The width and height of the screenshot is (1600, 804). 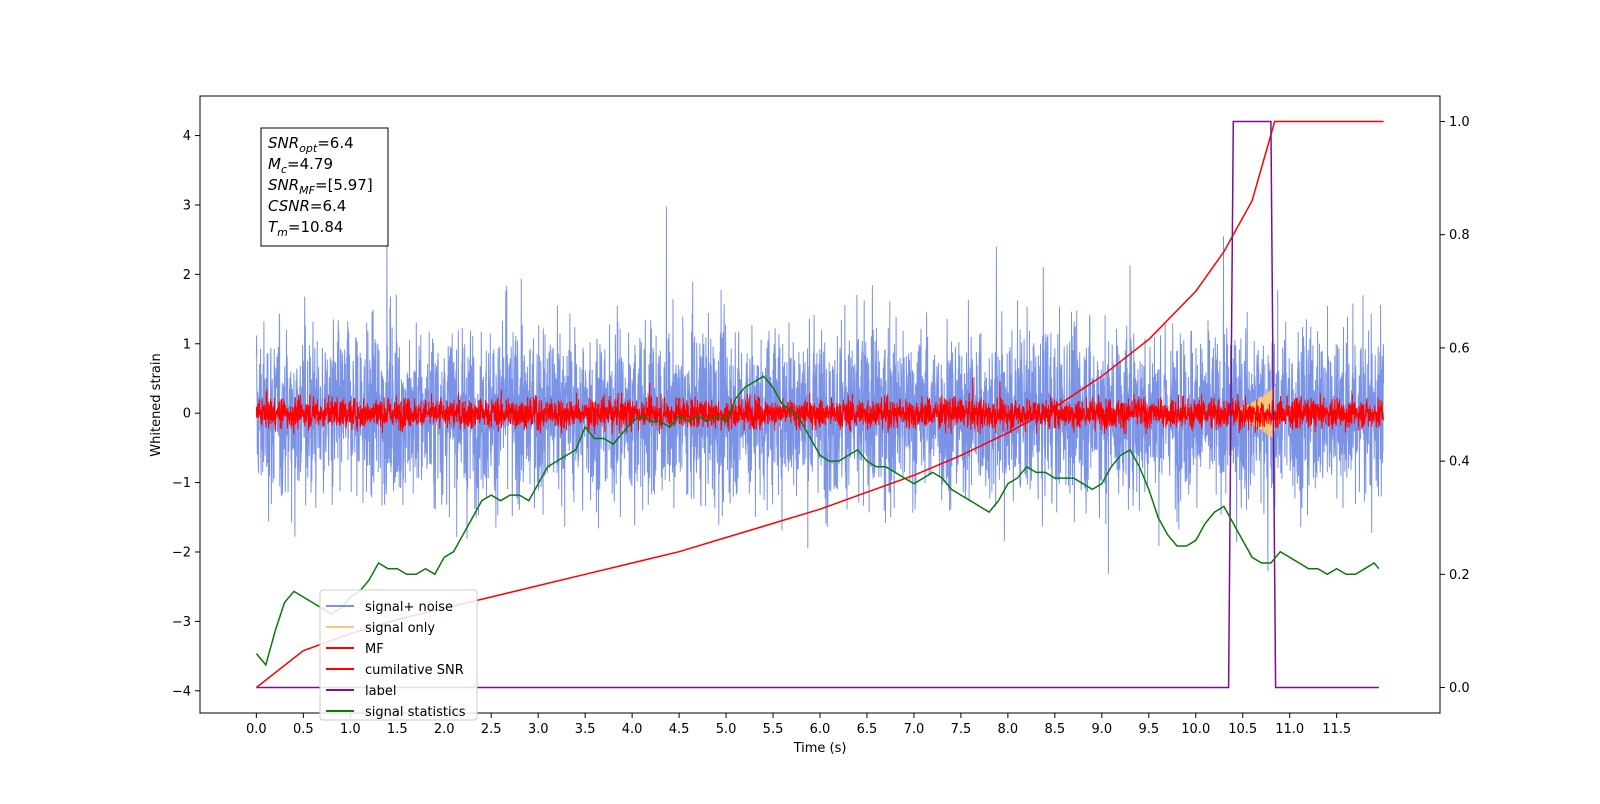 I want to click on x-tick-label: 8.0, so click(x=1008, y=729).